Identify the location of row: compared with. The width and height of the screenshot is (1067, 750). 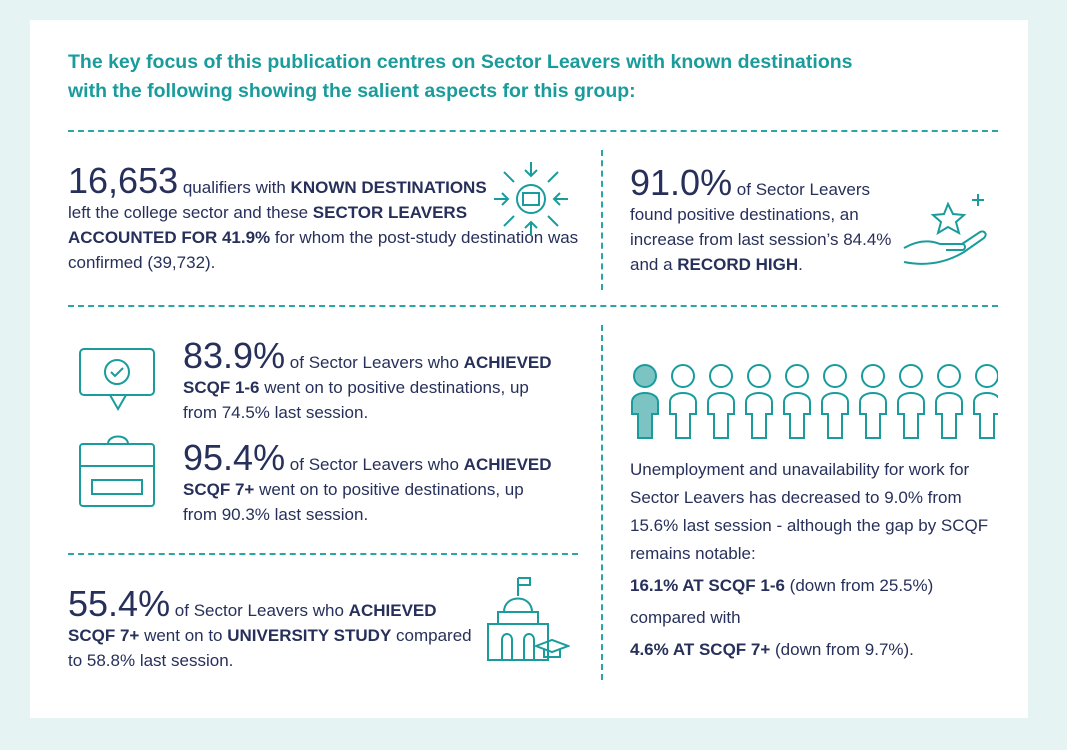
(817, 618).